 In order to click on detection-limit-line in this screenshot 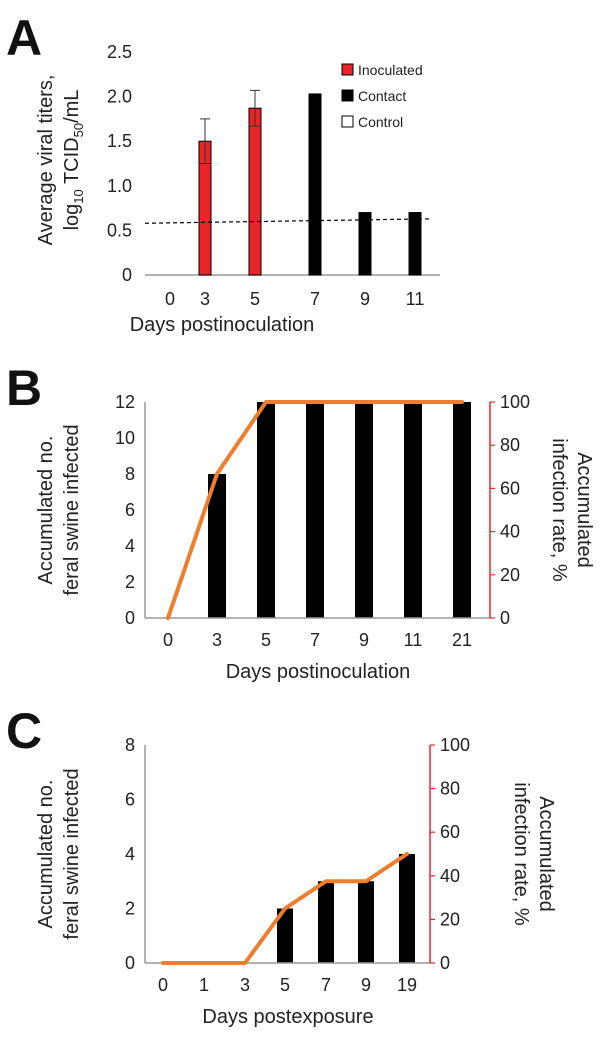, I will do `click(288, 221)`.